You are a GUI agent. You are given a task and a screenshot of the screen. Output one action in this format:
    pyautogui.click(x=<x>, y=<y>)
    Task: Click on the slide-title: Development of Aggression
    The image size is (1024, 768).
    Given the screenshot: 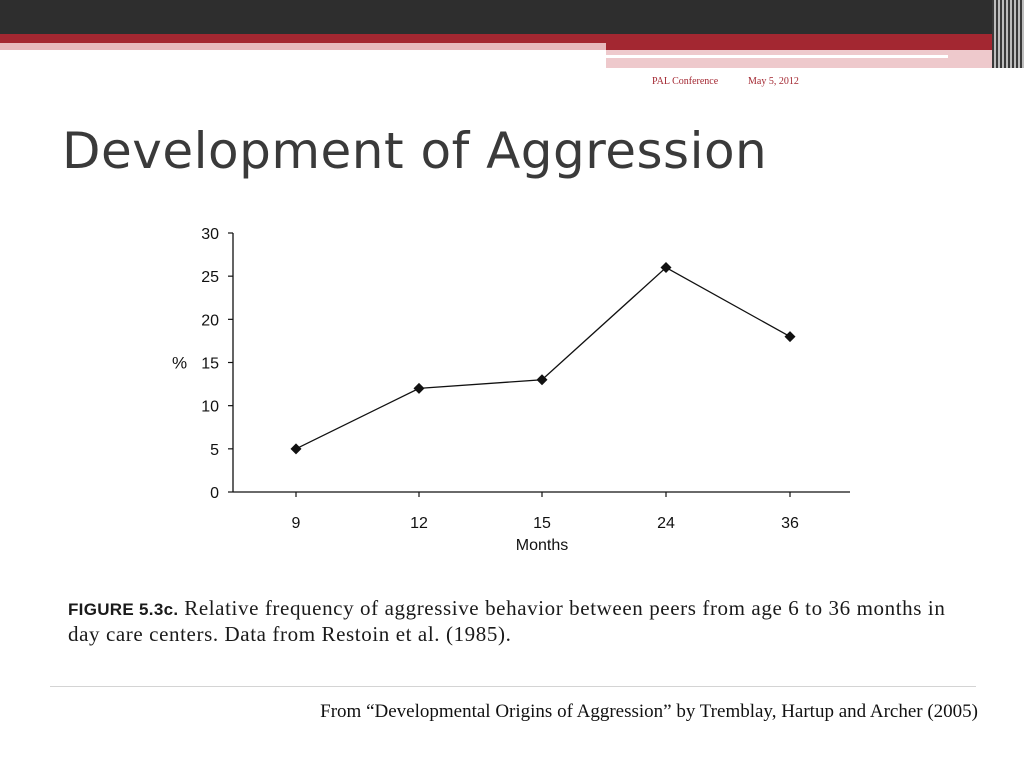 What is the action you would take?
    pyautogui.click(x=415, y=151)
    